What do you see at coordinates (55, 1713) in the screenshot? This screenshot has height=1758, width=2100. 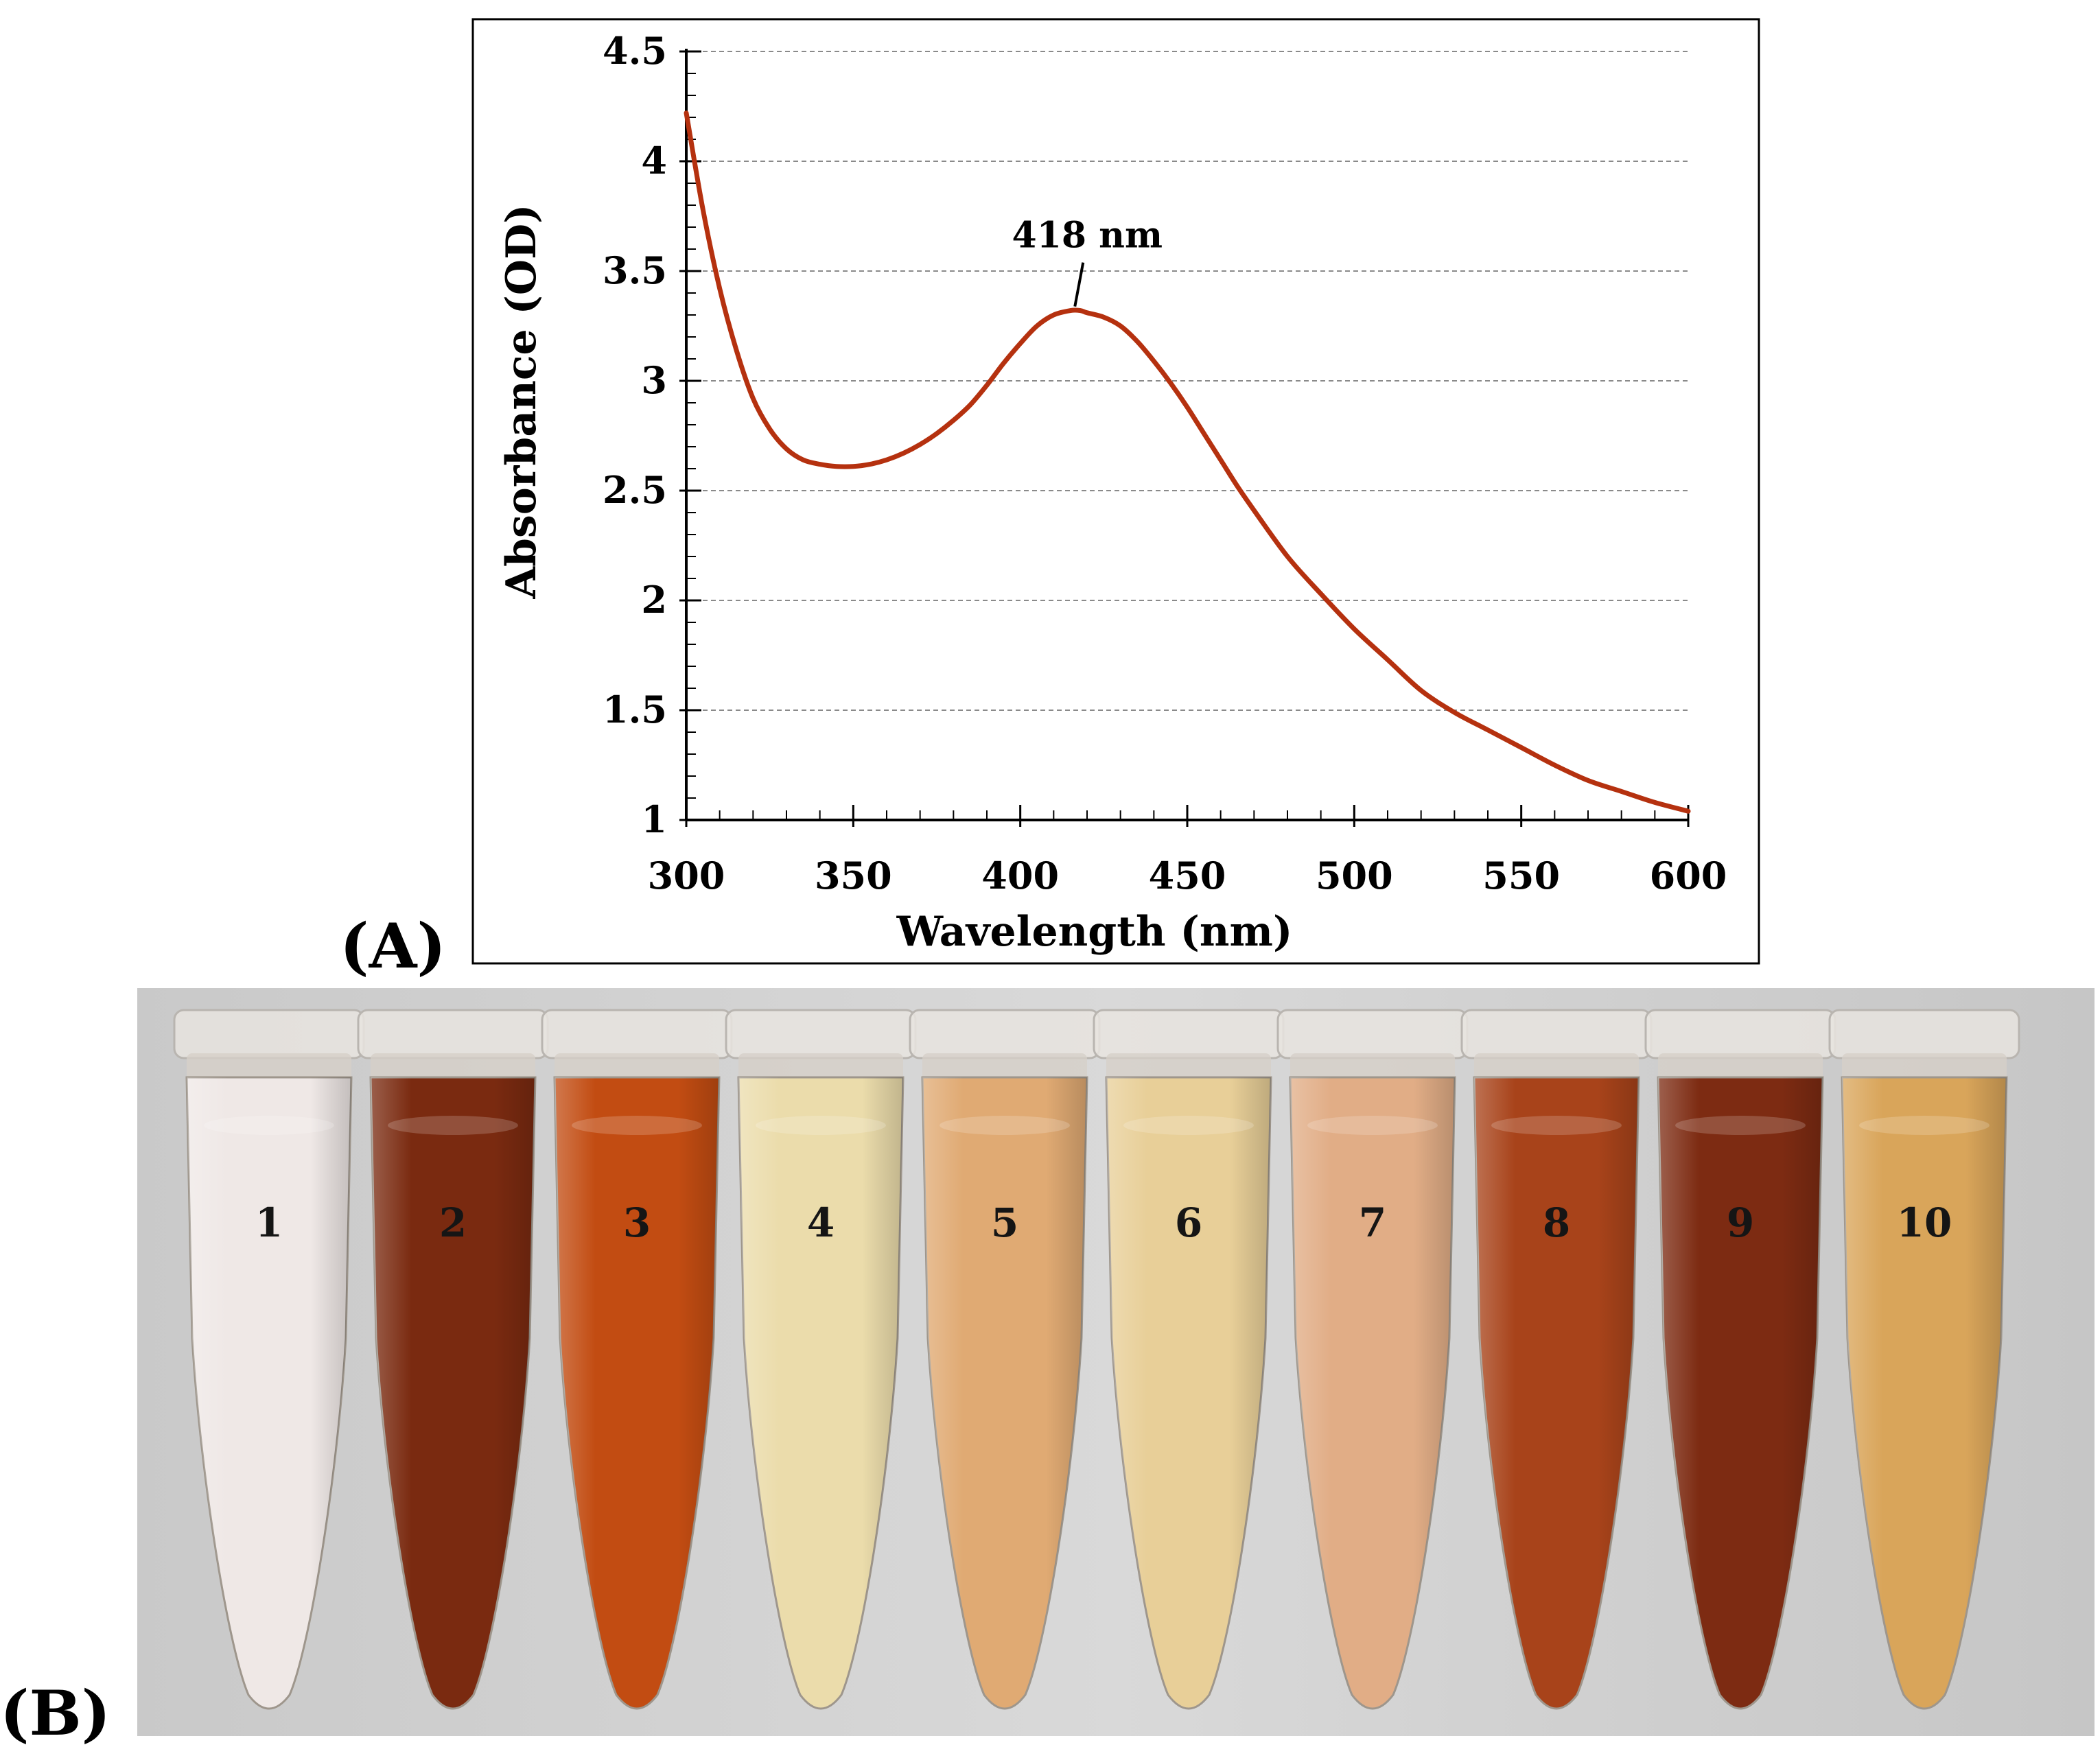 I see `panel-b-label: (B)` at bounding box center [55, 1713].